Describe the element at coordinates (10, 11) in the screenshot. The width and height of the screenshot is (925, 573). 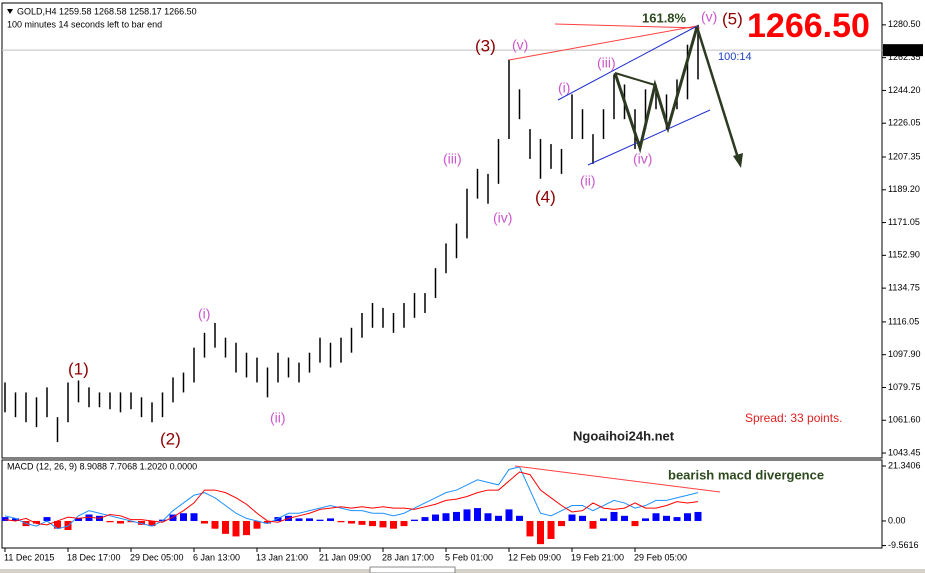
I see `menu-arrow` at that location.